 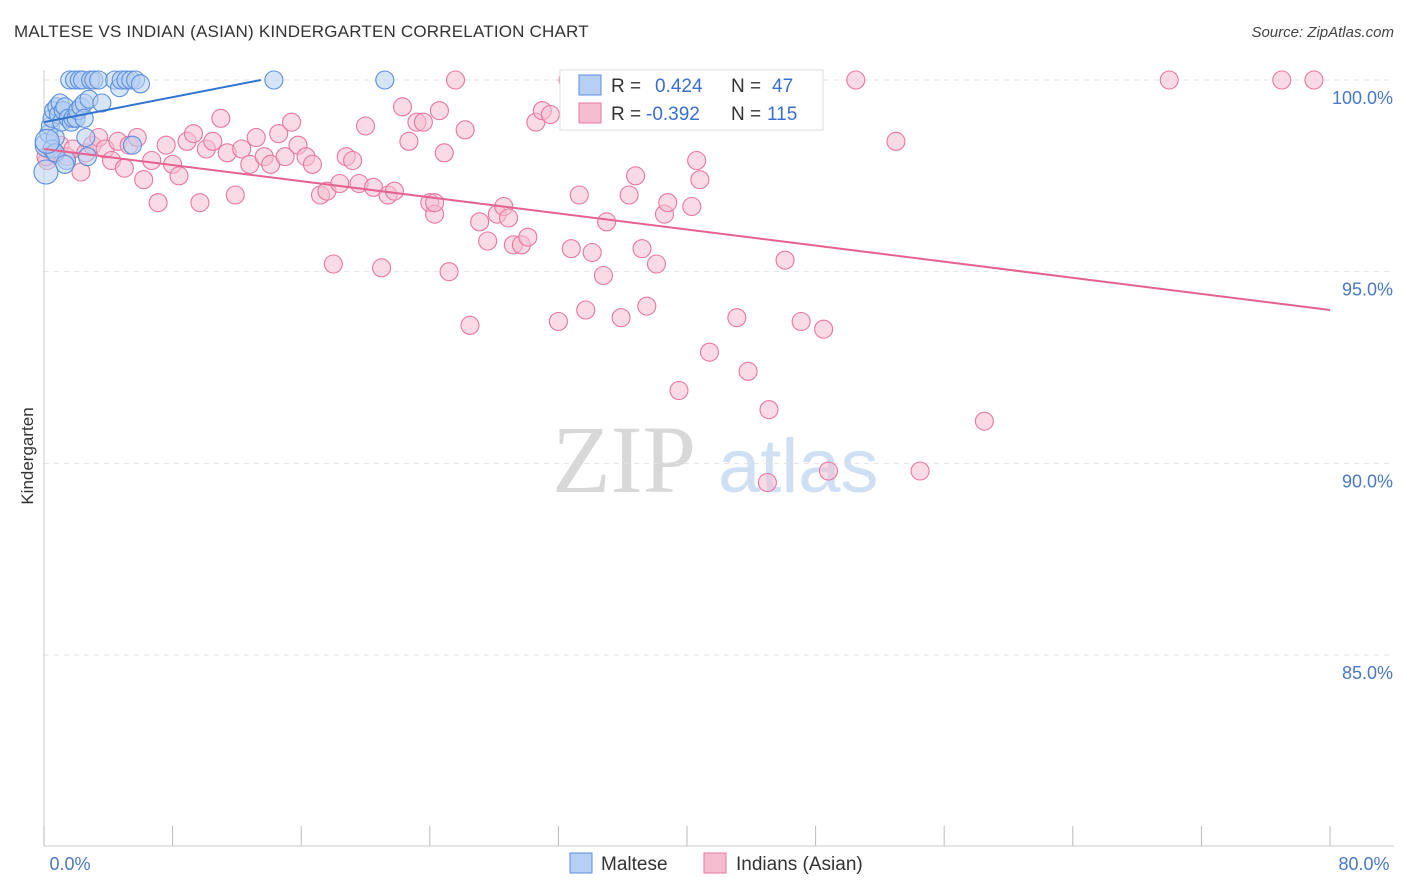 I want to click on legend-swatch-indian, so click(x=590, y=113).